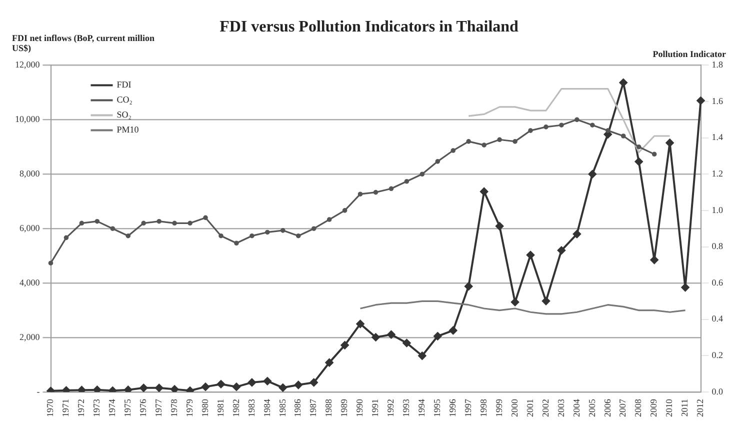 This screenshot has width=740, height=430. I want to click on y-tick-label: 10,000, so click(27, 119).